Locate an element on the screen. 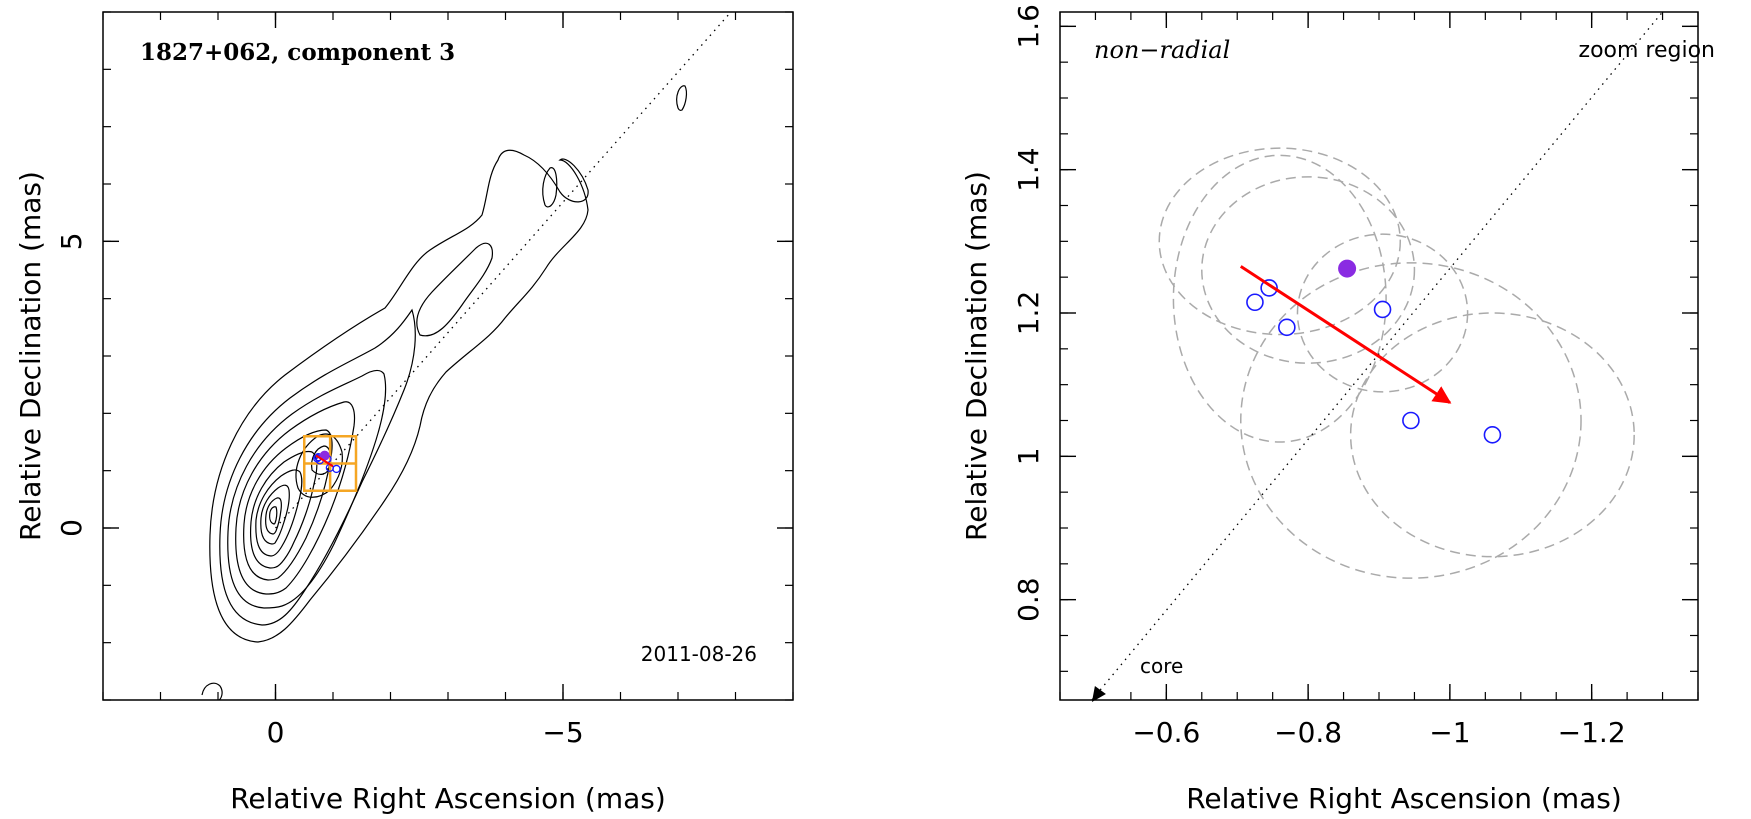 The height and width of the screenshot is (819, 1751). right-ylabel: Relative Declination (mas) is located at coordinates (976, 356).